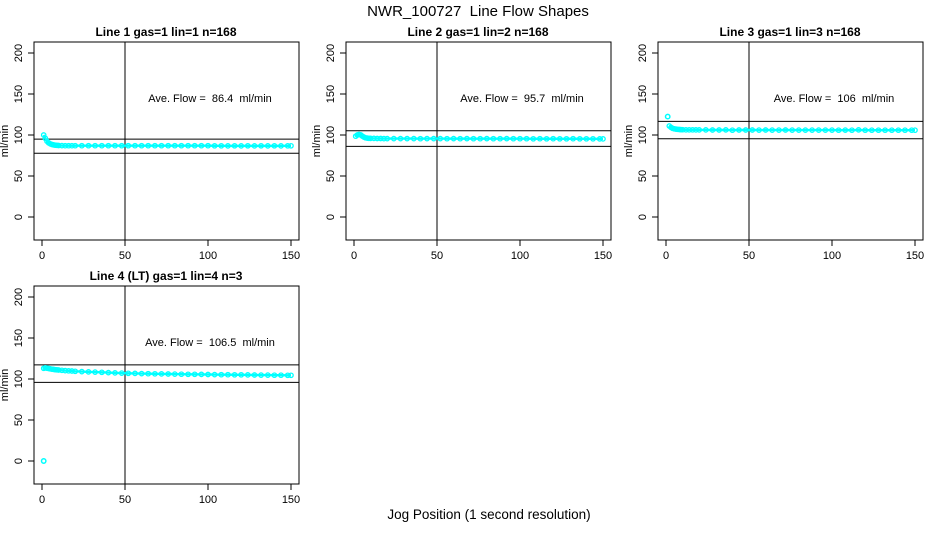 The width and height of the screenshot is (936, 540). I want to click on y-tick-label: 50, so click(643, 176).